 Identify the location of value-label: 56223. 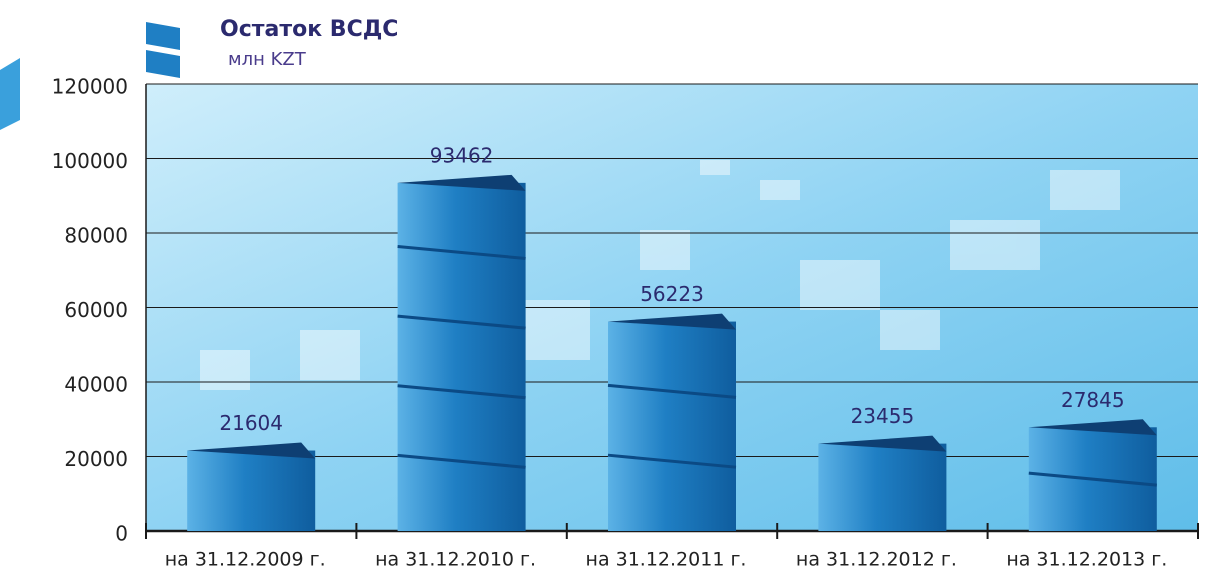
(672, 294).